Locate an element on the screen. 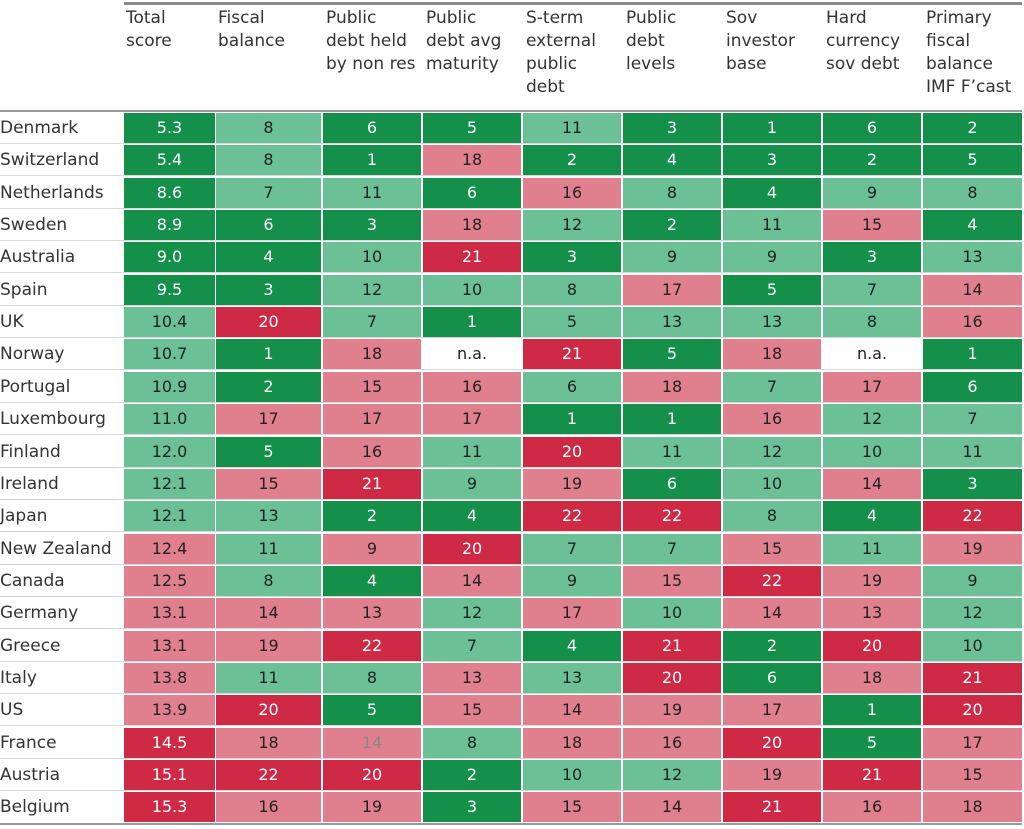 This screenshot has height=829, width=1024. column-header: Sov investor base is located at coordinates (760, 41).